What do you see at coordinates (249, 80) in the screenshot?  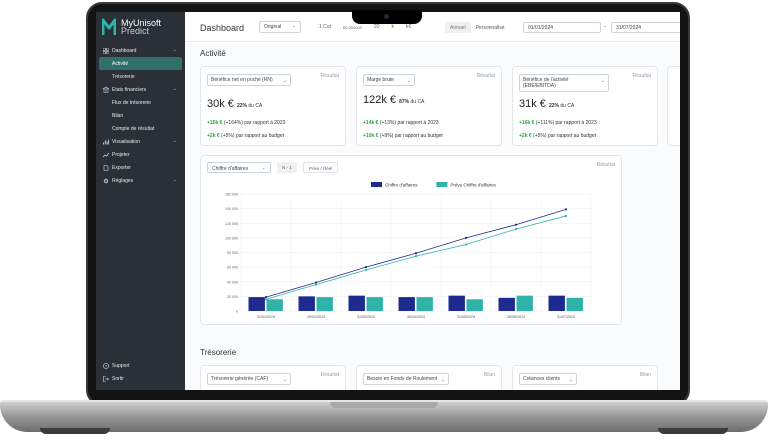 I see `kpi-select: Bénéfice net en poche (RN) ⌄` at bounding box center [249, 80].